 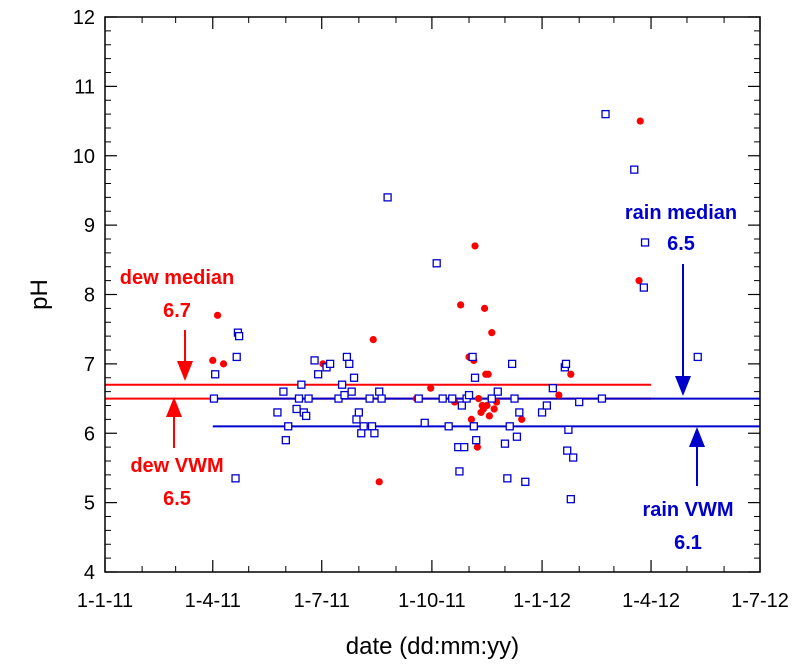 I want to click on x-tick-label: 1-7-12, so click(x=760, y=601).